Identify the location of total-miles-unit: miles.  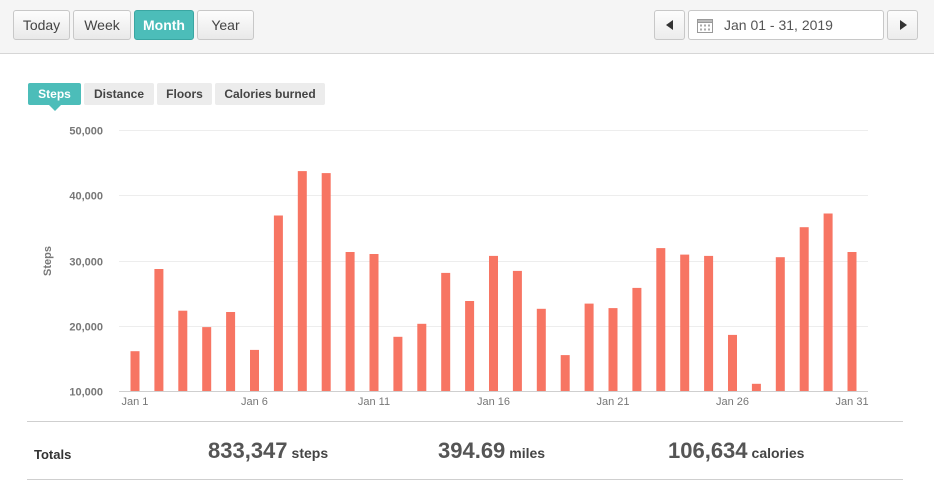
(527, 453).